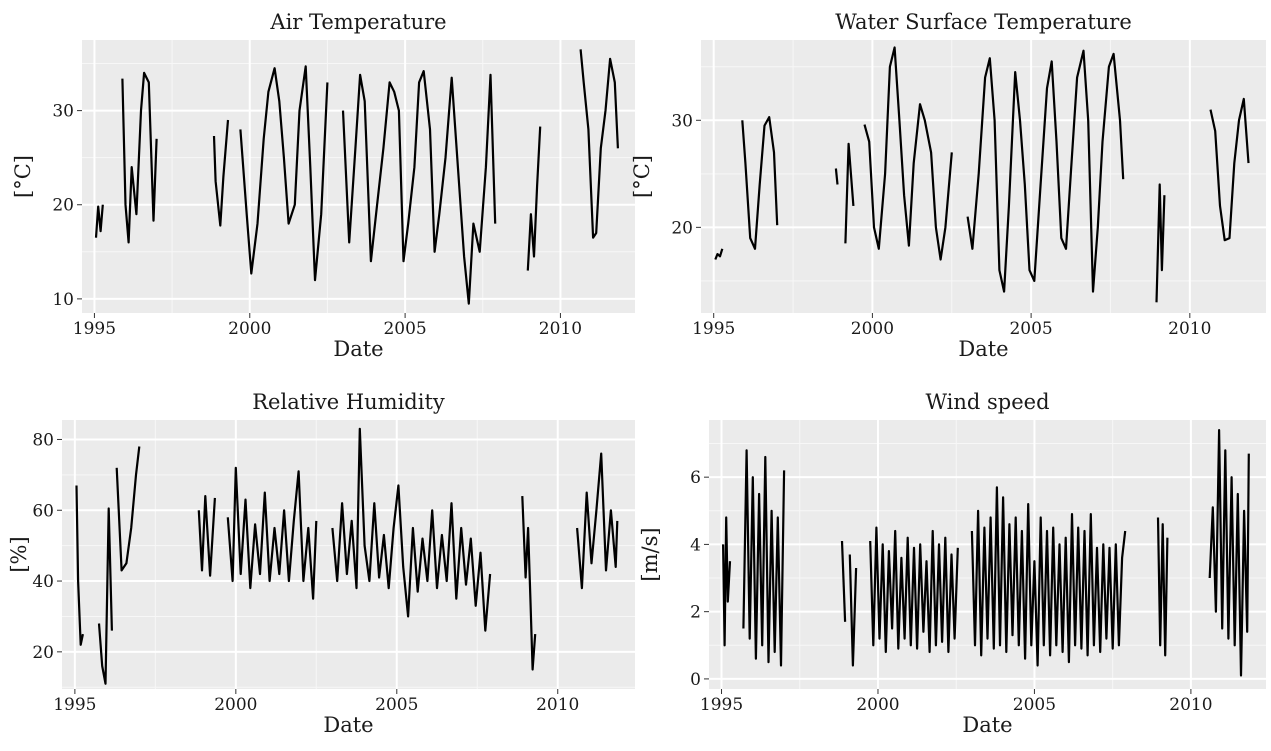  I want to click on chart-title: Water Surface Temperature, so click(983, 22).